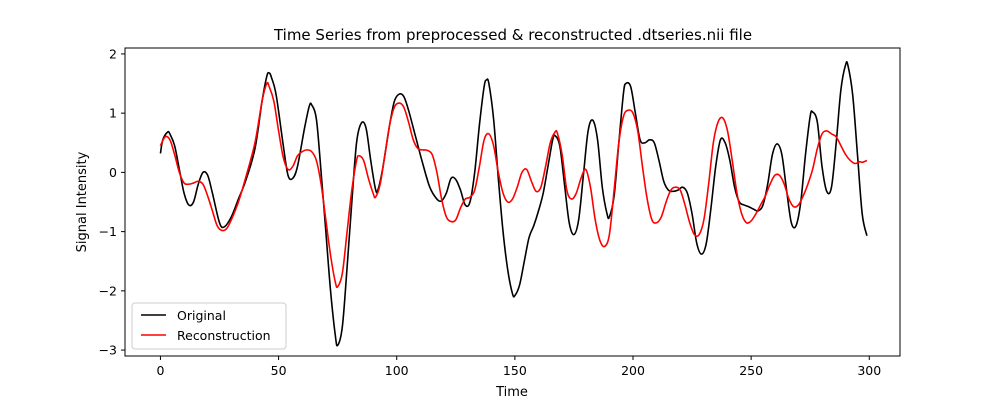  What do you see at coordinates (108, 231) in the screenshot?
I see `y-tick-label: −1` at bounding box center [108, 231].